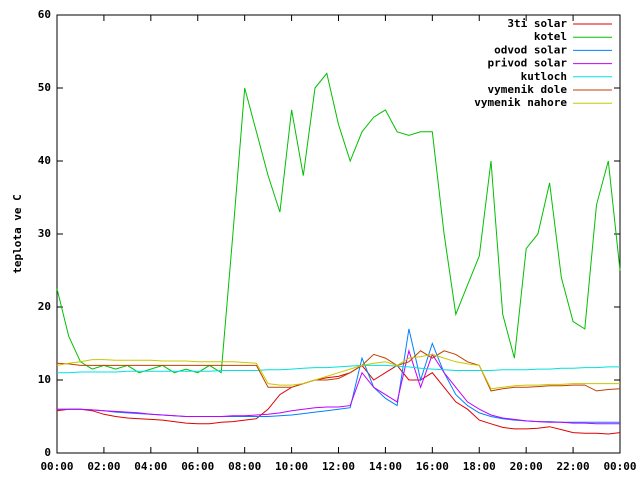  What do you see at coordinates (44, 379) in the screenshot?
I see `y-tick-label: 10` at bounding box center [44, 379].